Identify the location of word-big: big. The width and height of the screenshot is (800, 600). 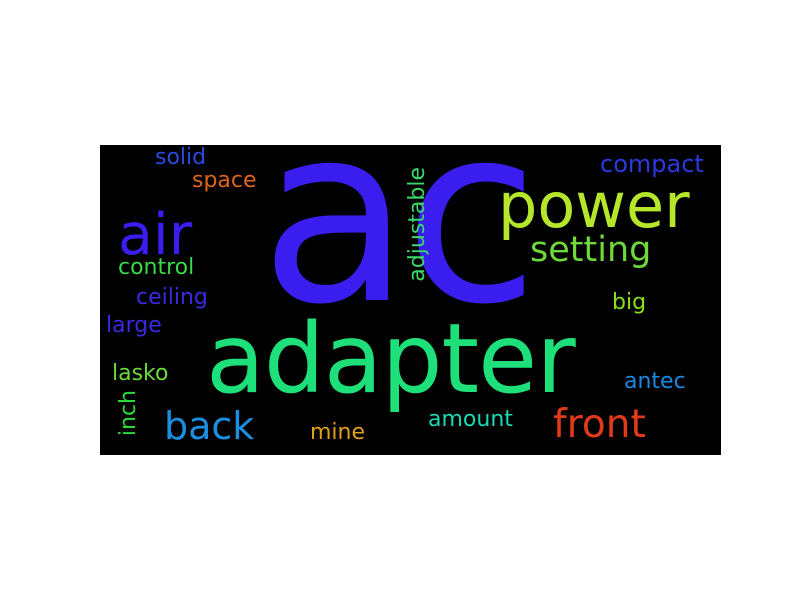
(629, 302).